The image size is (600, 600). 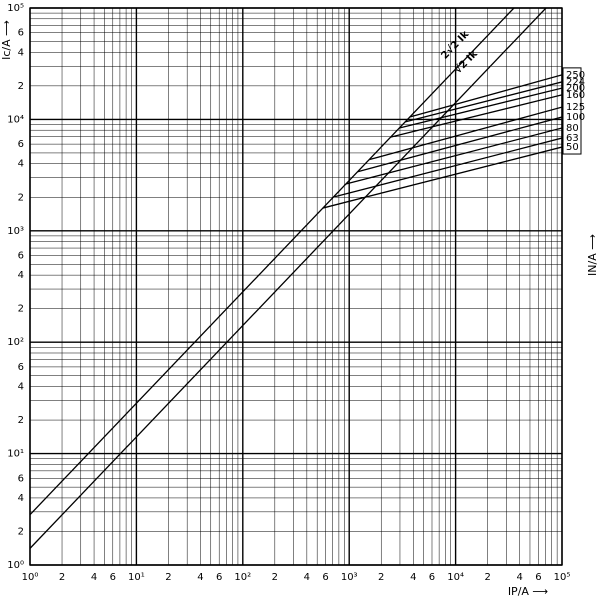 I want to click on legend-label: 125, so click(x=575, y=107).